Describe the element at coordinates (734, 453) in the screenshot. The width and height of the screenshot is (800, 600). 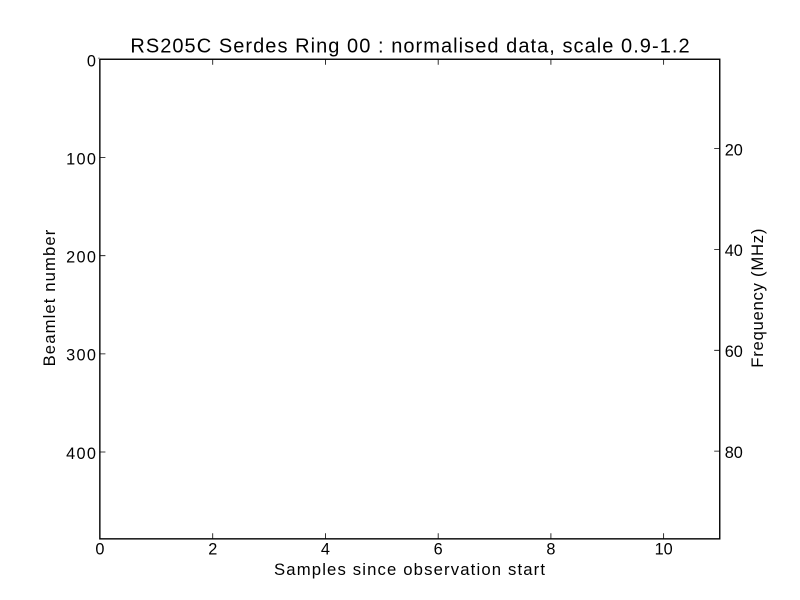
I see `svg-text: 80` at that location.